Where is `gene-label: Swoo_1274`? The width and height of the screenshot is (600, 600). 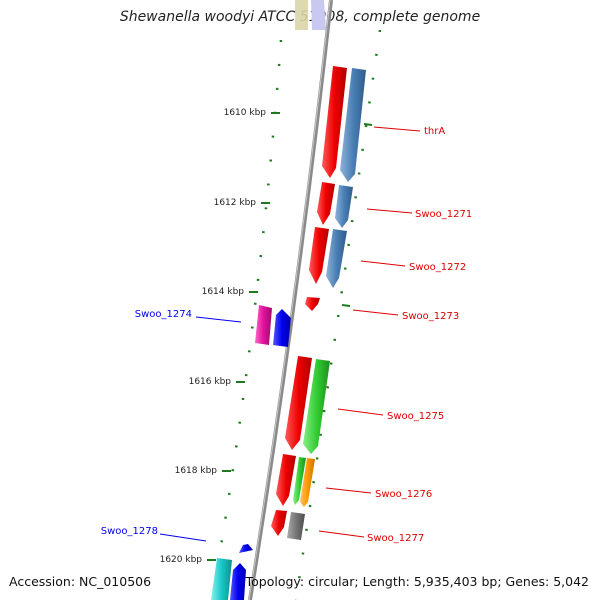
gene-label: Swoo_1274 is located at coordinates (163, 314).